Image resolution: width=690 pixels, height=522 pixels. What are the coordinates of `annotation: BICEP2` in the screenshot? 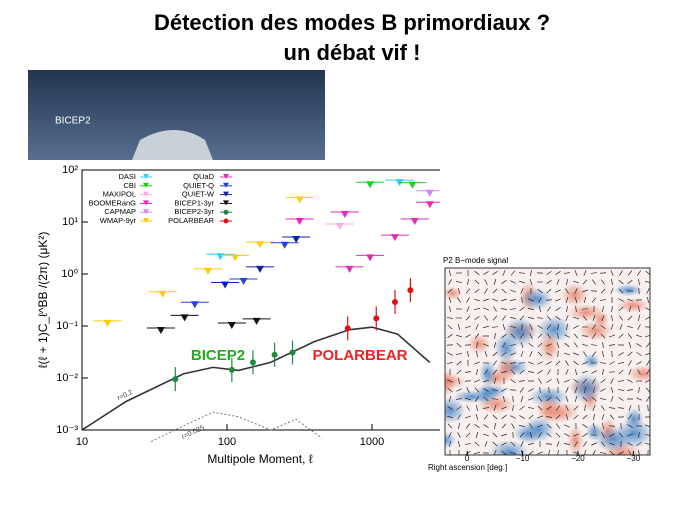 It's located at (218, 355).